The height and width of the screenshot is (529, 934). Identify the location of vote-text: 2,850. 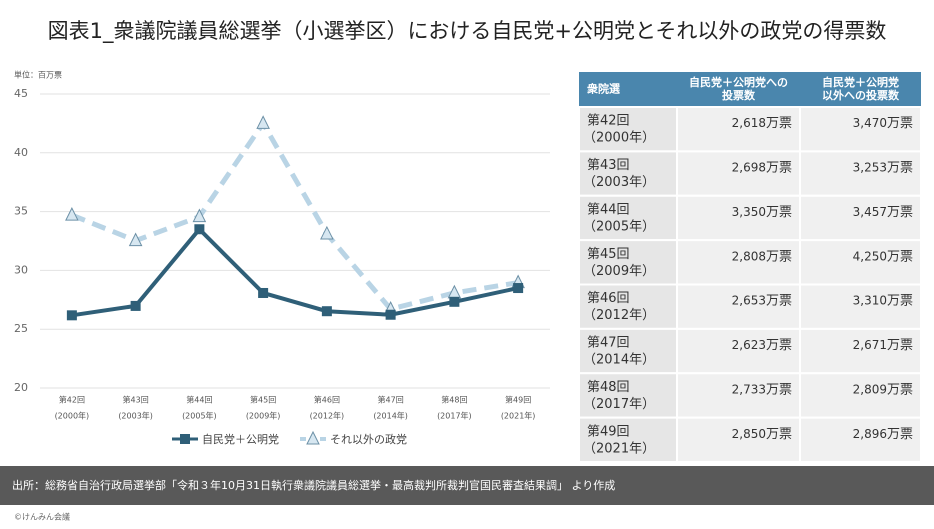
(749, 433).